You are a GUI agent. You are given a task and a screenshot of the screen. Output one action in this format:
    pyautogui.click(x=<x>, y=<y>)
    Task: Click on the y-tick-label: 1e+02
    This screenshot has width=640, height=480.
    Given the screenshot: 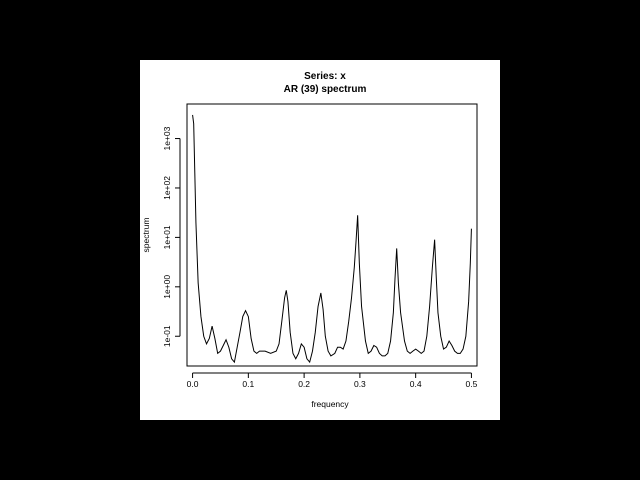 What is the action you would take?
    pyautogui.click(x=167, y=188)
    